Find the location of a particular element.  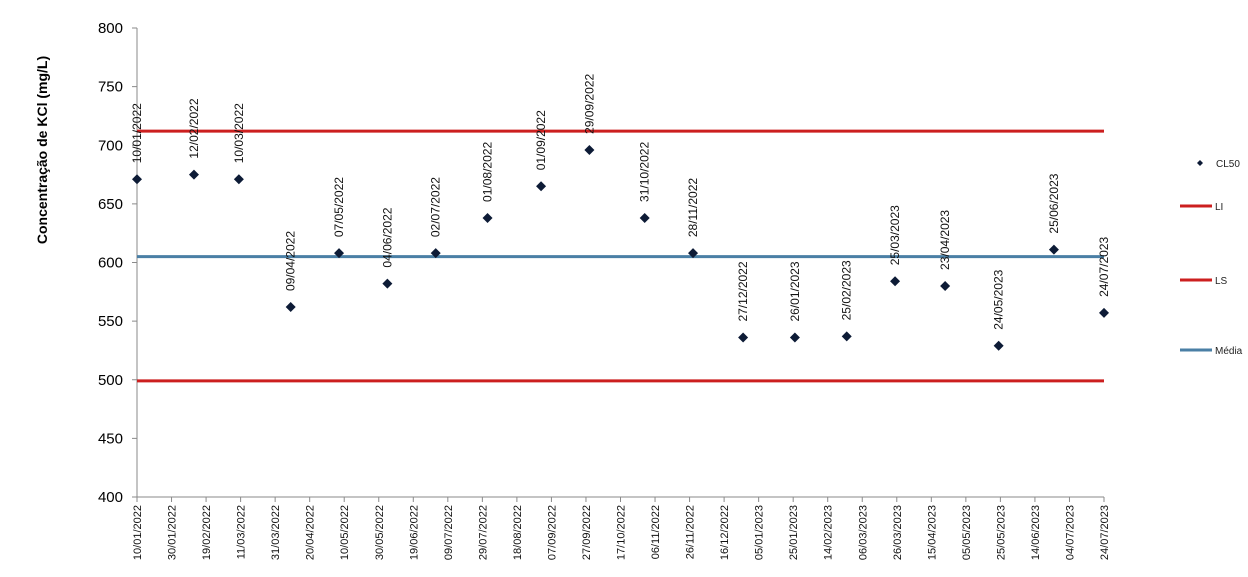

x-tick-label: 07/09/2022 is located at coordinates (552, 532).